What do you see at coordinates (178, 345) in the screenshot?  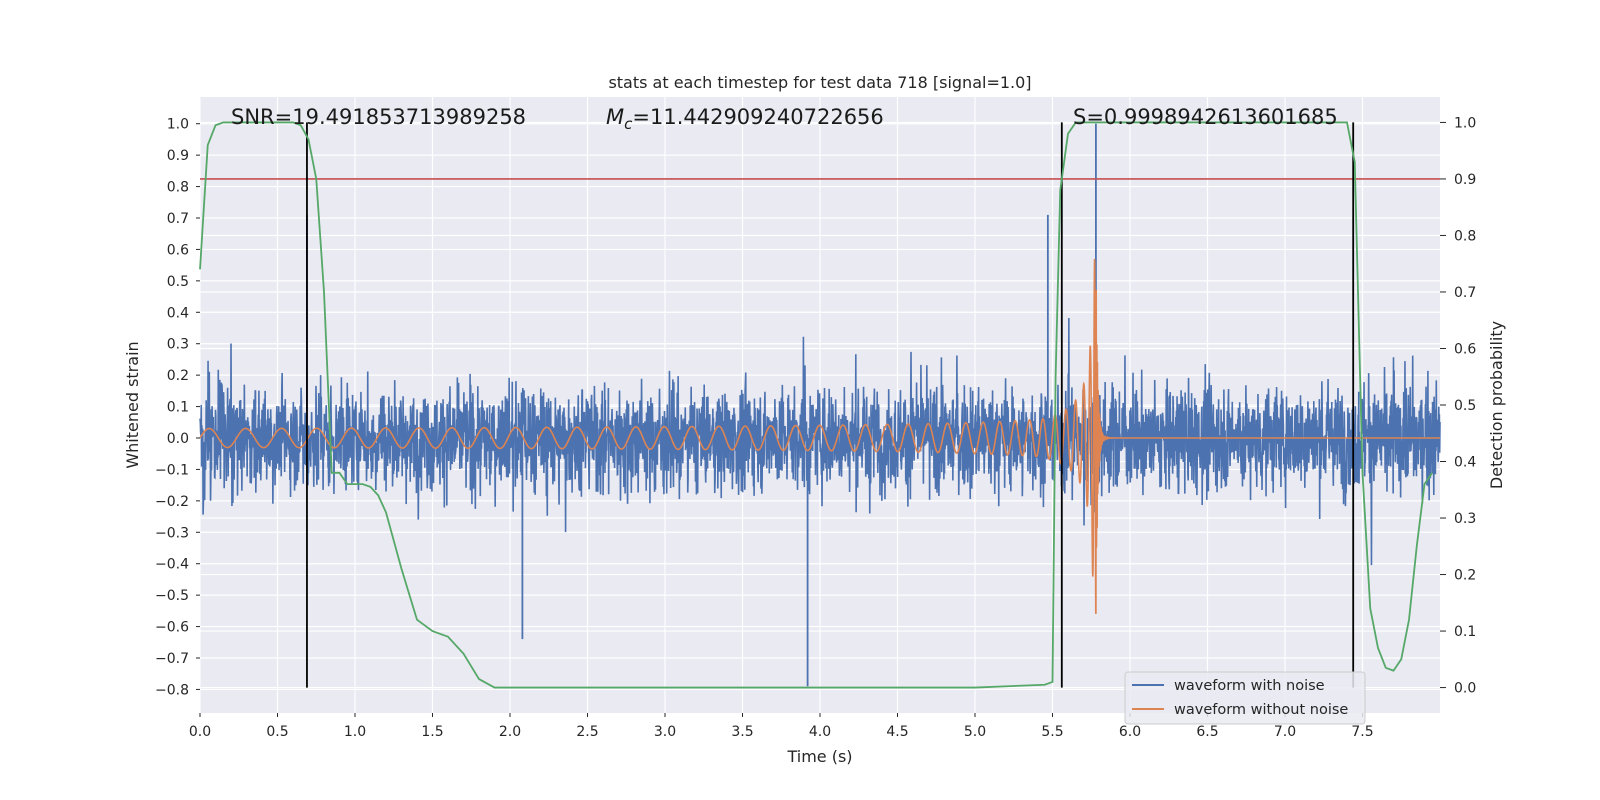 I see `y-tick-label: 0.3` at bounding box center [178, 345].